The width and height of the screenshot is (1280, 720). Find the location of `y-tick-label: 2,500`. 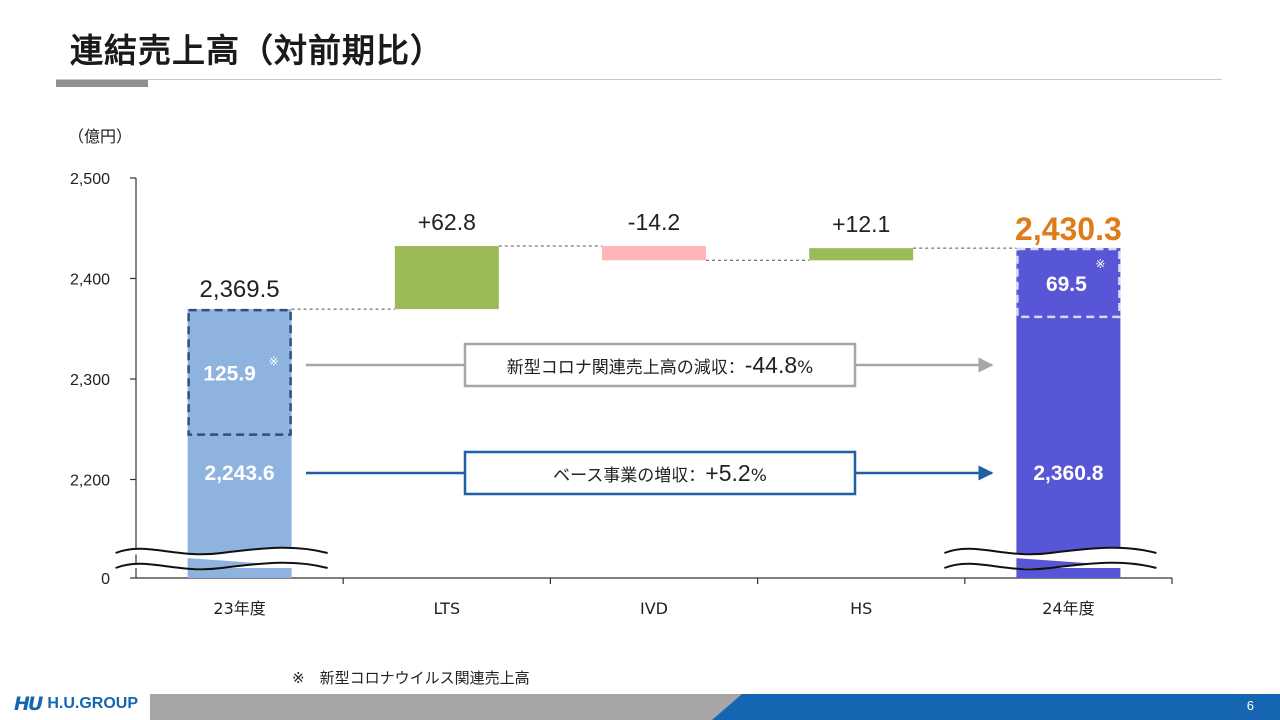

y-tick-label: 2,500 is located at coordinates (90, 179).